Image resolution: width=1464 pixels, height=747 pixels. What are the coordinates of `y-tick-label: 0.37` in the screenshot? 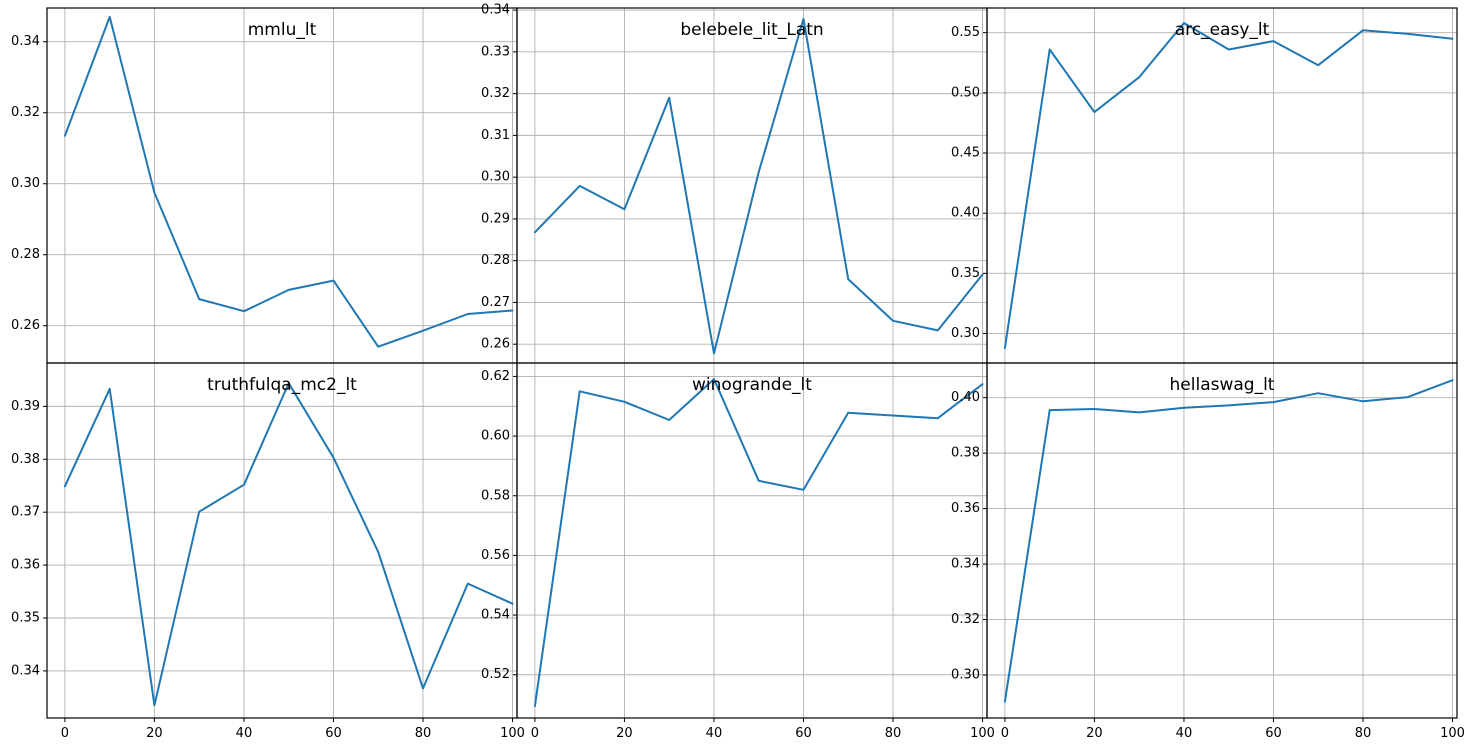 It's located at (25, 512).